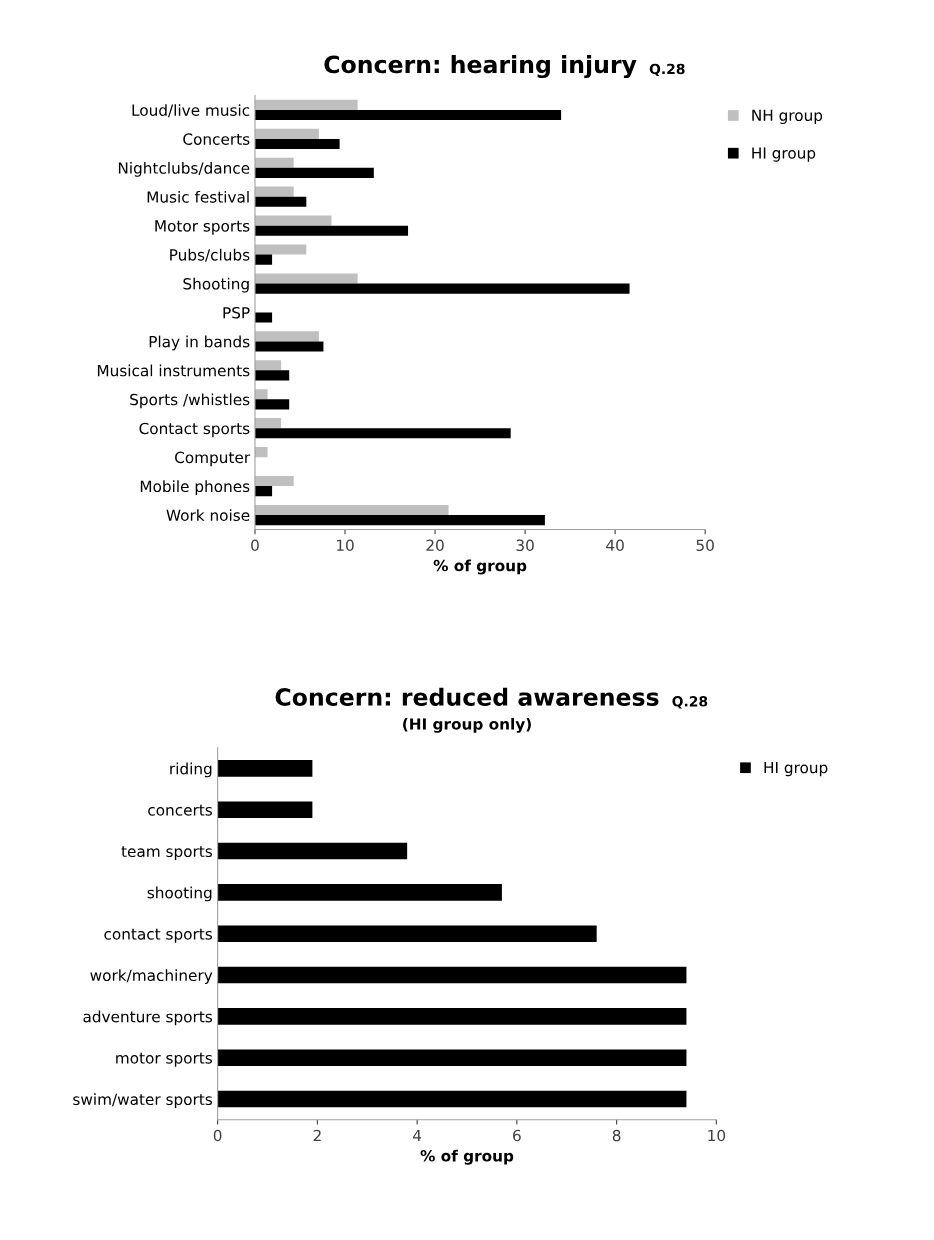 Image resolution: width=934 pixels, height=1240 pixels. I want to click on legend-label: NH group, so click(787, 117).